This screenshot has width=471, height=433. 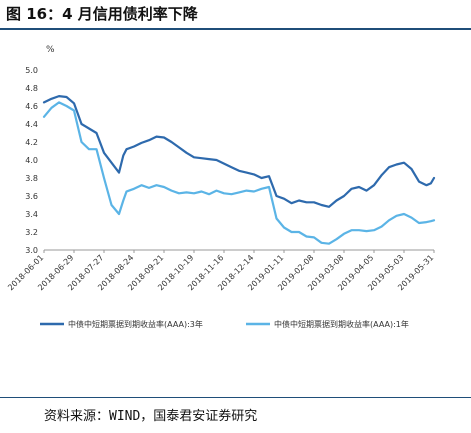 I want to click on source-divider, so click(x=235, y=397).